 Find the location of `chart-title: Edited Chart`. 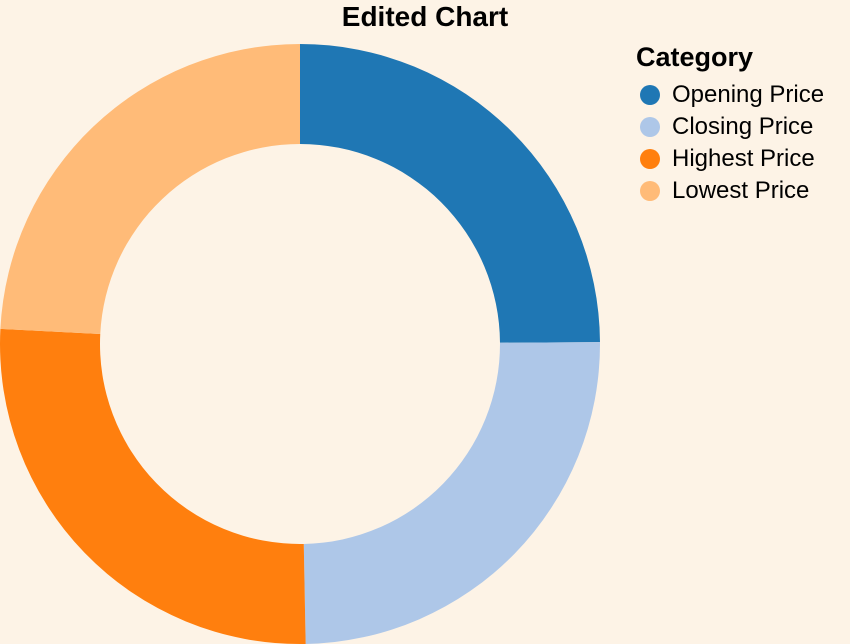

chart-title: Edited Chart is located at coordinates (425, 16).